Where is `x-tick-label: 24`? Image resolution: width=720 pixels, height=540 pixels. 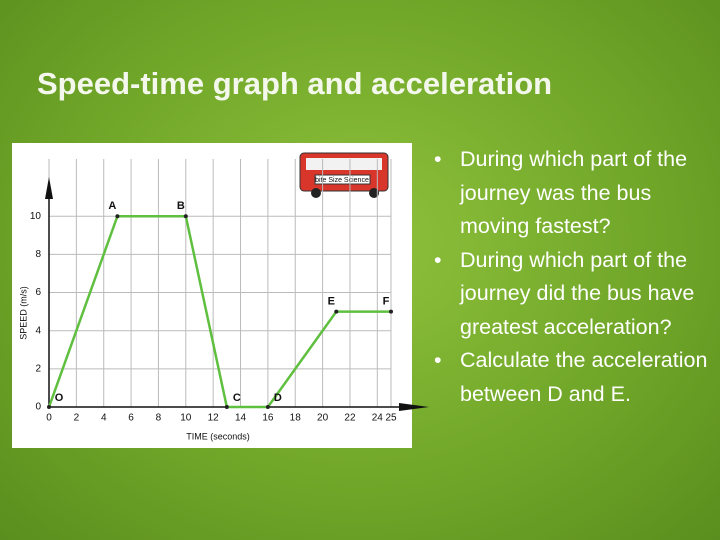 x-tick-label: 24 is located at coordinates (378, 418).